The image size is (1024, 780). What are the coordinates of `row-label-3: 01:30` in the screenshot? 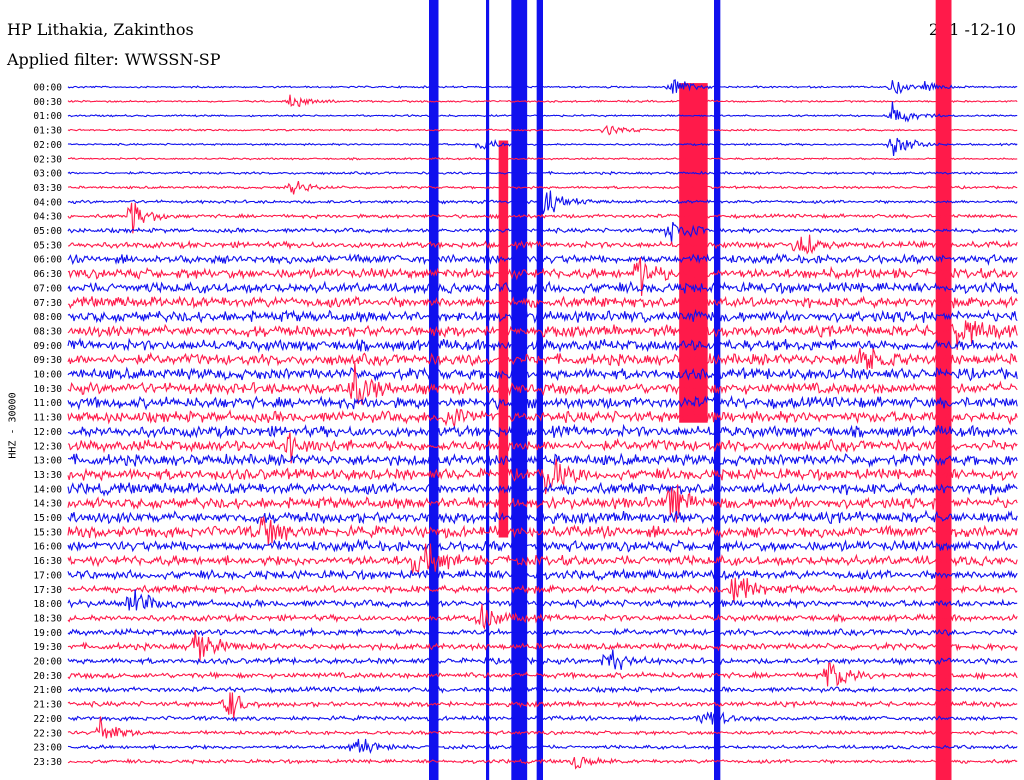 It's located at (47, 131).